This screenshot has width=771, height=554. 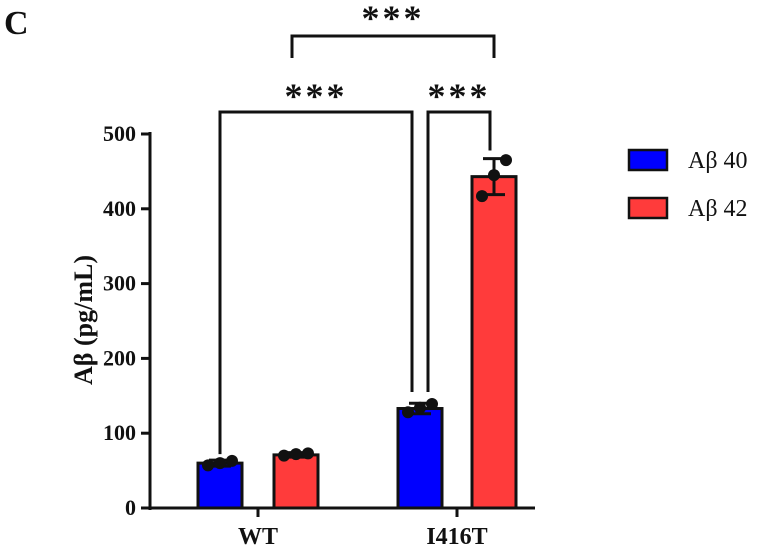 I want to click on legend-label: Aβ 42, so click(x=718, y=209).